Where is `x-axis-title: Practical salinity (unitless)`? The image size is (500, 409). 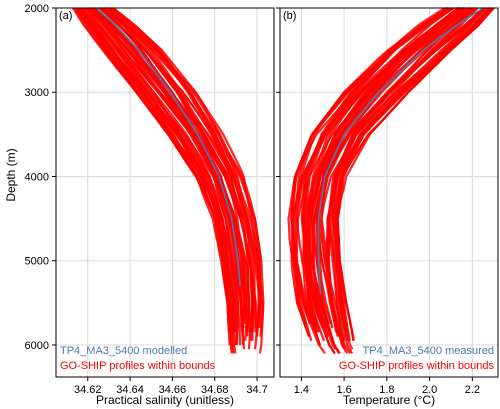 x-axis-title: Practical salinity (unitless) is located at coordinates (165, 400).